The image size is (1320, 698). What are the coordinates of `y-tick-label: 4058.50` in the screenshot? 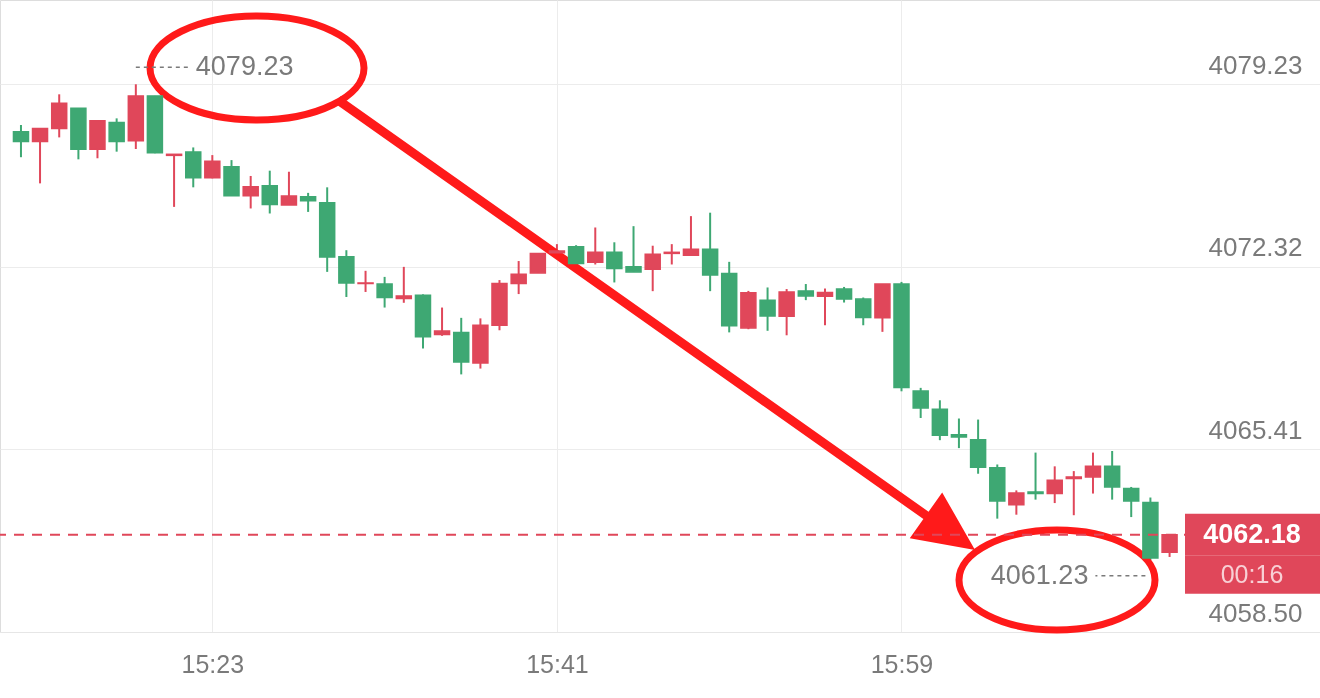 It's located at (1255, 612).